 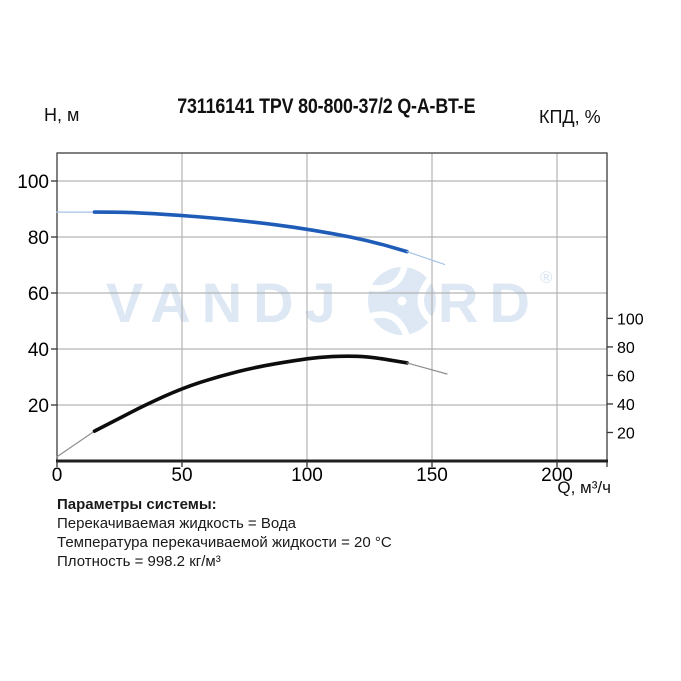 What do you see at coordinates (426, 258) in the screenshot?
I see `head-H-curve-thin-end` at bounding box center [426, 258].